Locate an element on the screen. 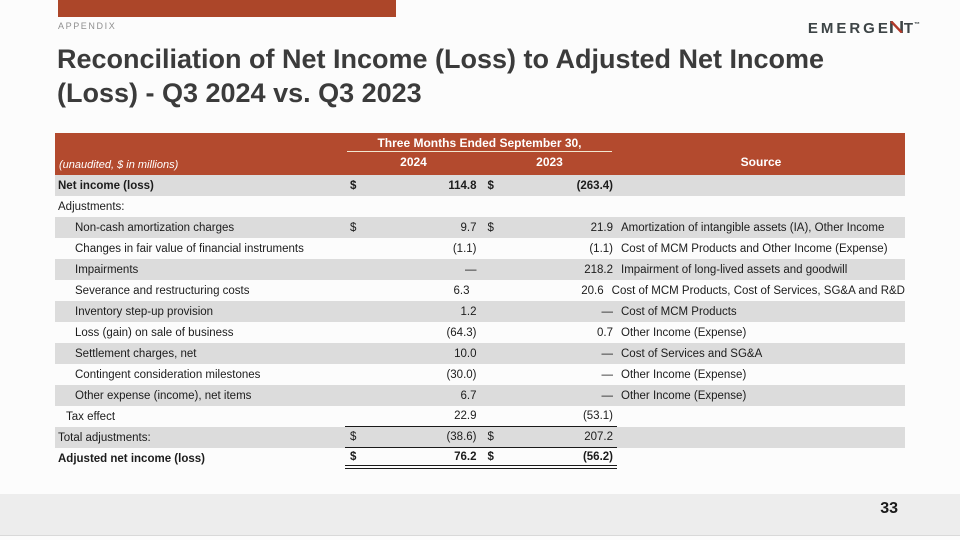  row-numbers: 1.2 — is located at coordinates (481, 311).